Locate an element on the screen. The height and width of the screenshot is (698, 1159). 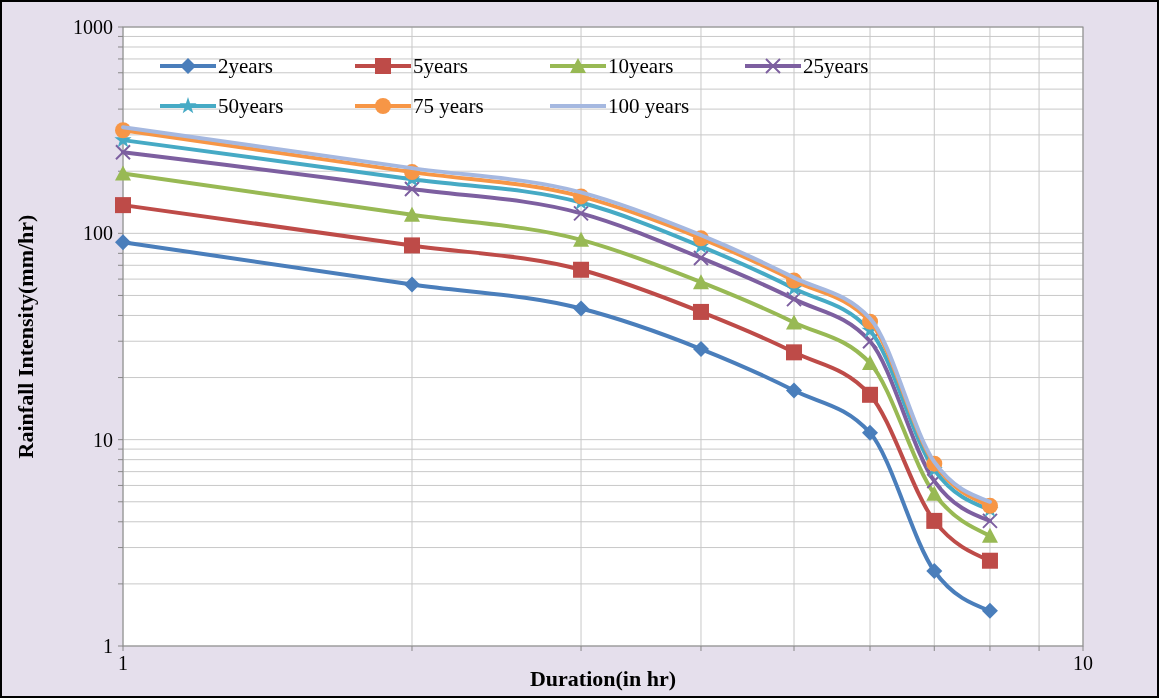
y-axis-title: Rainfall Intensity(mm/hr) is located at coordinates (25, 336).